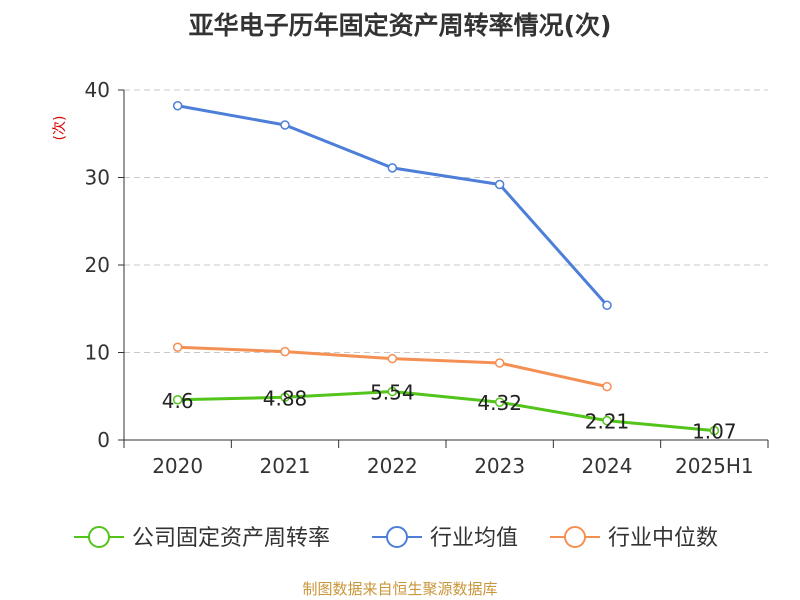  Describe the element at coordinates (499, 466) in the screenshot. I see `x-tick-label: 2023` at that location.